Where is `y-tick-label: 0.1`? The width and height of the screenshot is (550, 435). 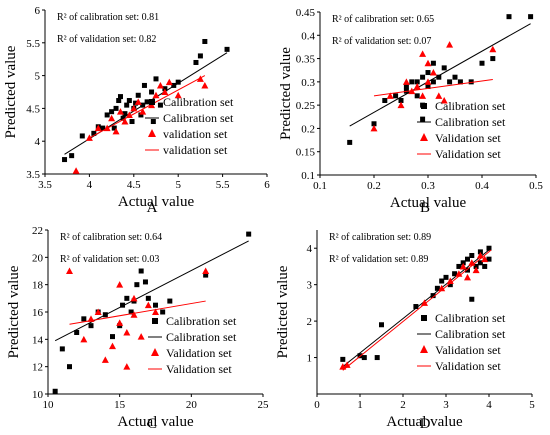 y-tick-label: 0.1 is located at coordinates (308, 176).